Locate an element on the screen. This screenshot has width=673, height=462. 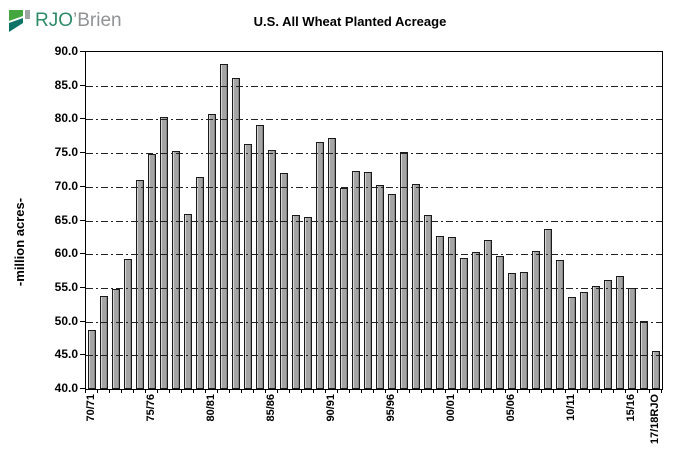
y-axis-label-50: 50.0 is located at coordinates (66, 320).